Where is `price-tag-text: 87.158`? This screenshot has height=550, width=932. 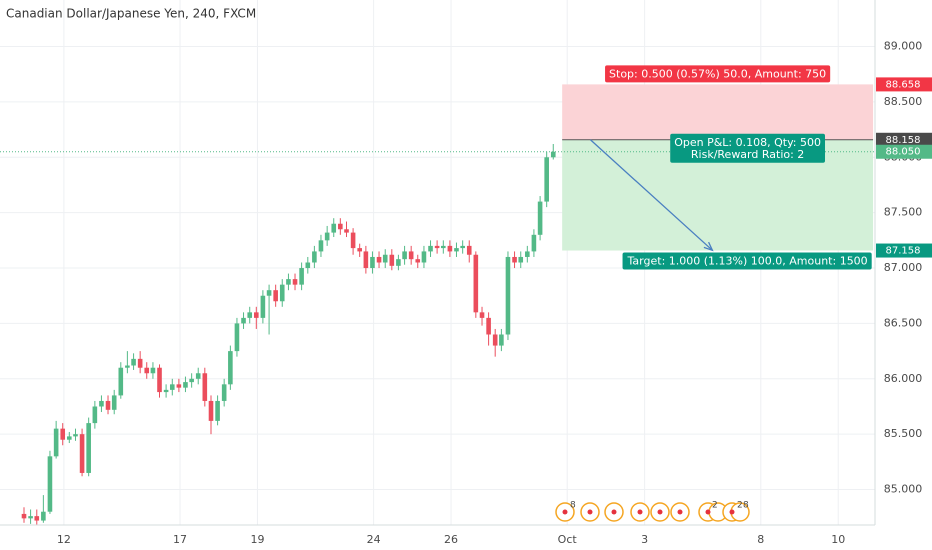 price-tag-text: 87.158 is located at coordinates (903, 251).